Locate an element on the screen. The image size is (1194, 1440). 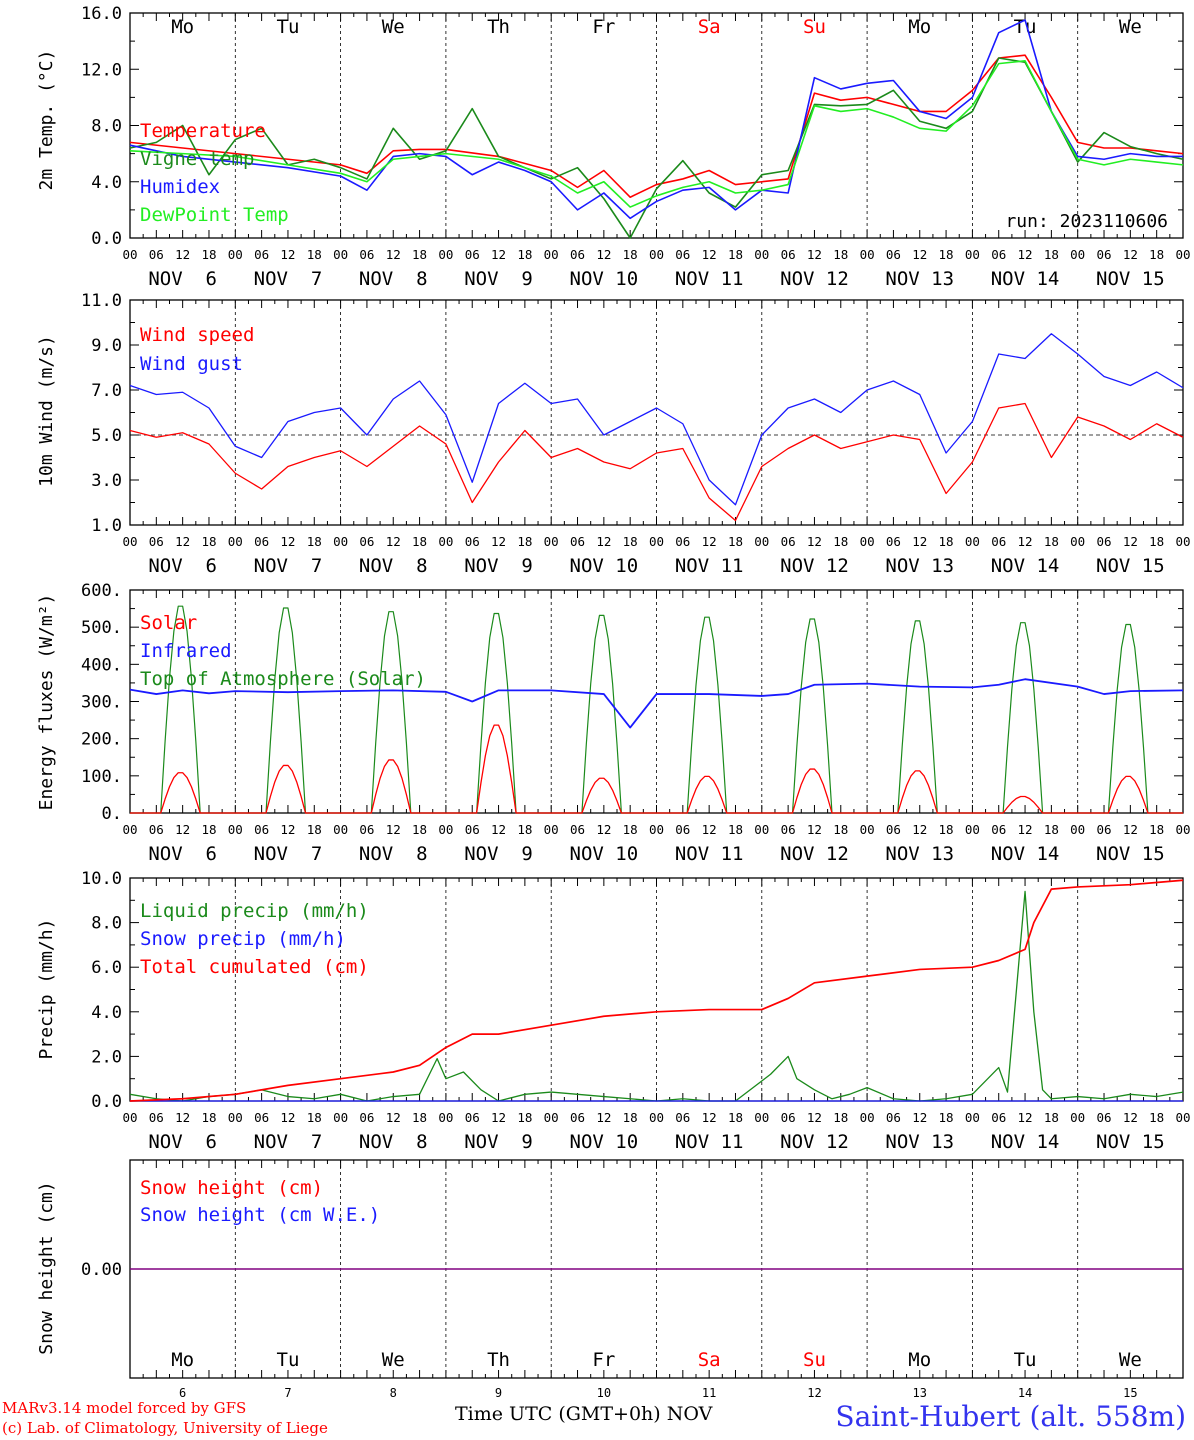
date-label: NOV 14 is located at coordinates (1025, 279).